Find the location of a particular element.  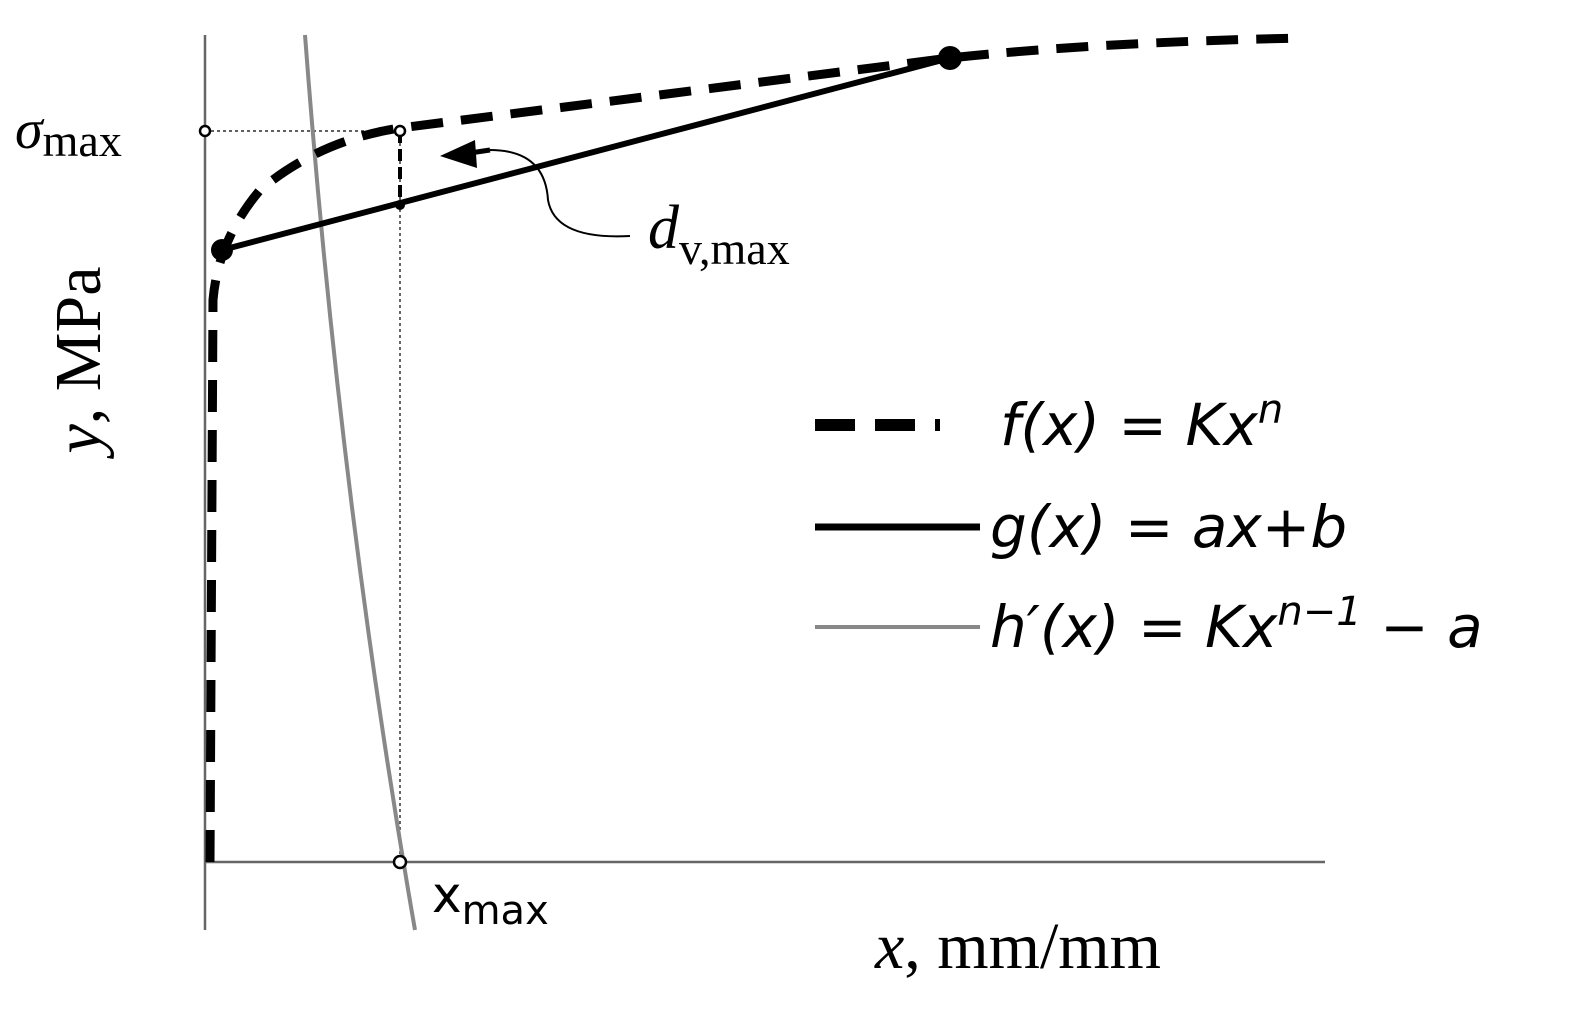

h-prime-curve is located at coordinates (360, 482).